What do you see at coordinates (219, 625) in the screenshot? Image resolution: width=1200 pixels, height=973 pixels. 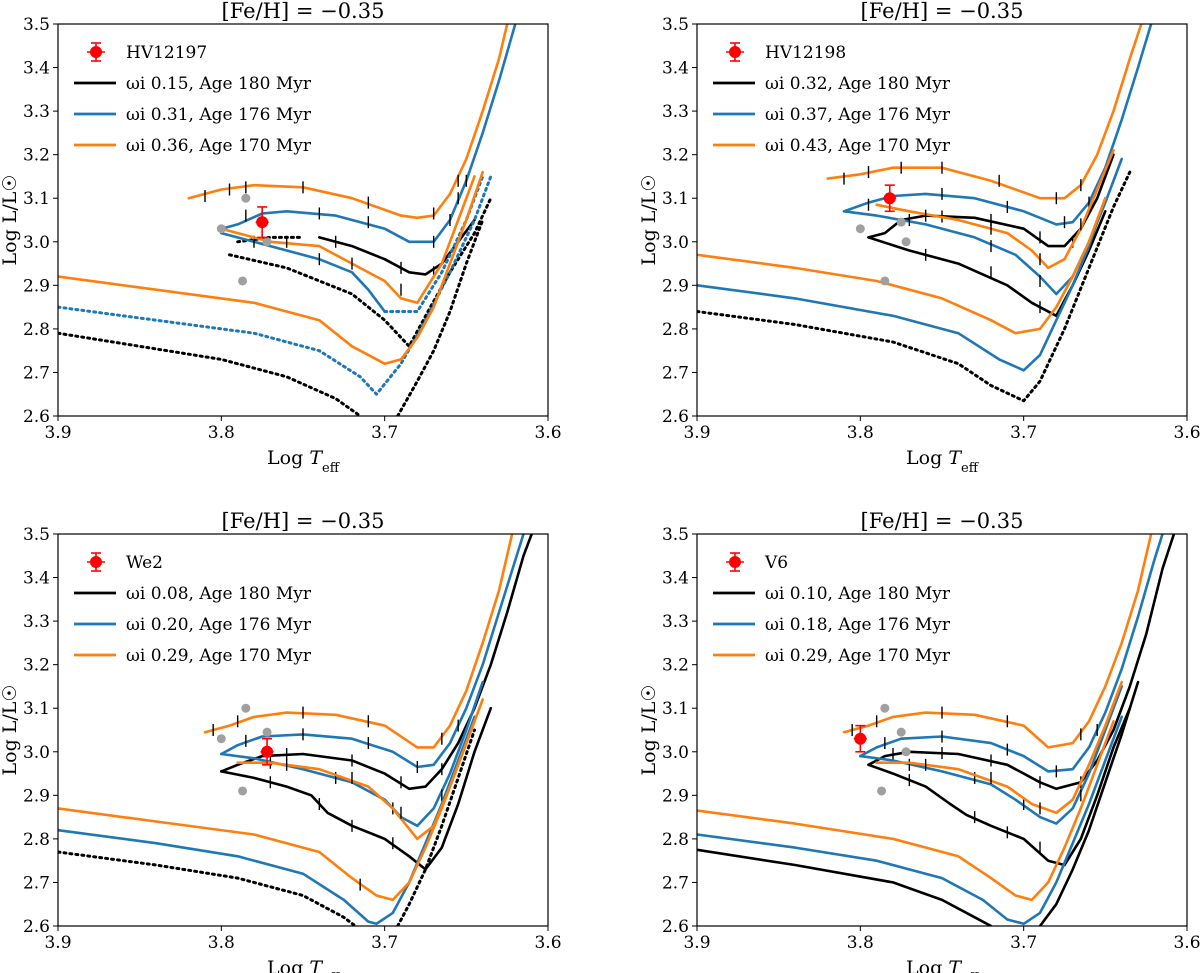 I see `legend-label-blue: ωi 0.20, Age 176 Myr` at bounding box center [219, 625].